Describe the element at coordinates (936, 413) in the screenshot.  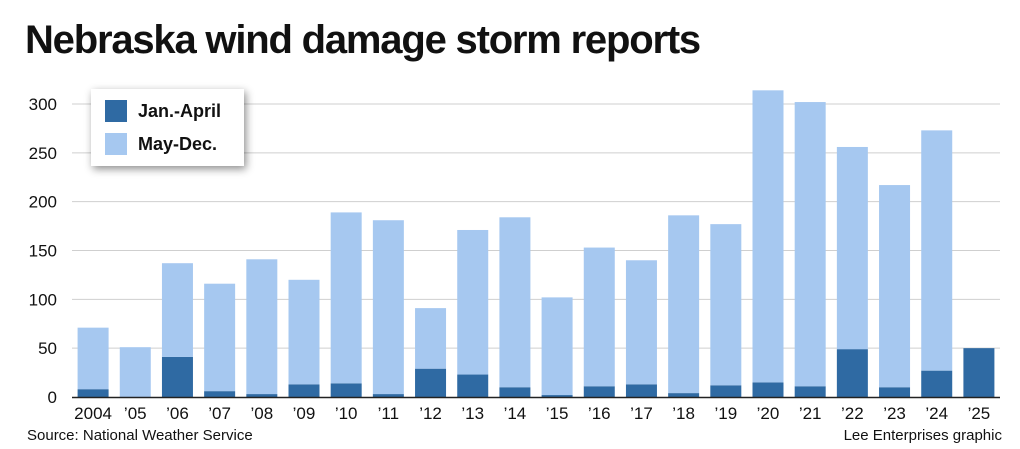
I see `x-tick-label: ’24` at that location.